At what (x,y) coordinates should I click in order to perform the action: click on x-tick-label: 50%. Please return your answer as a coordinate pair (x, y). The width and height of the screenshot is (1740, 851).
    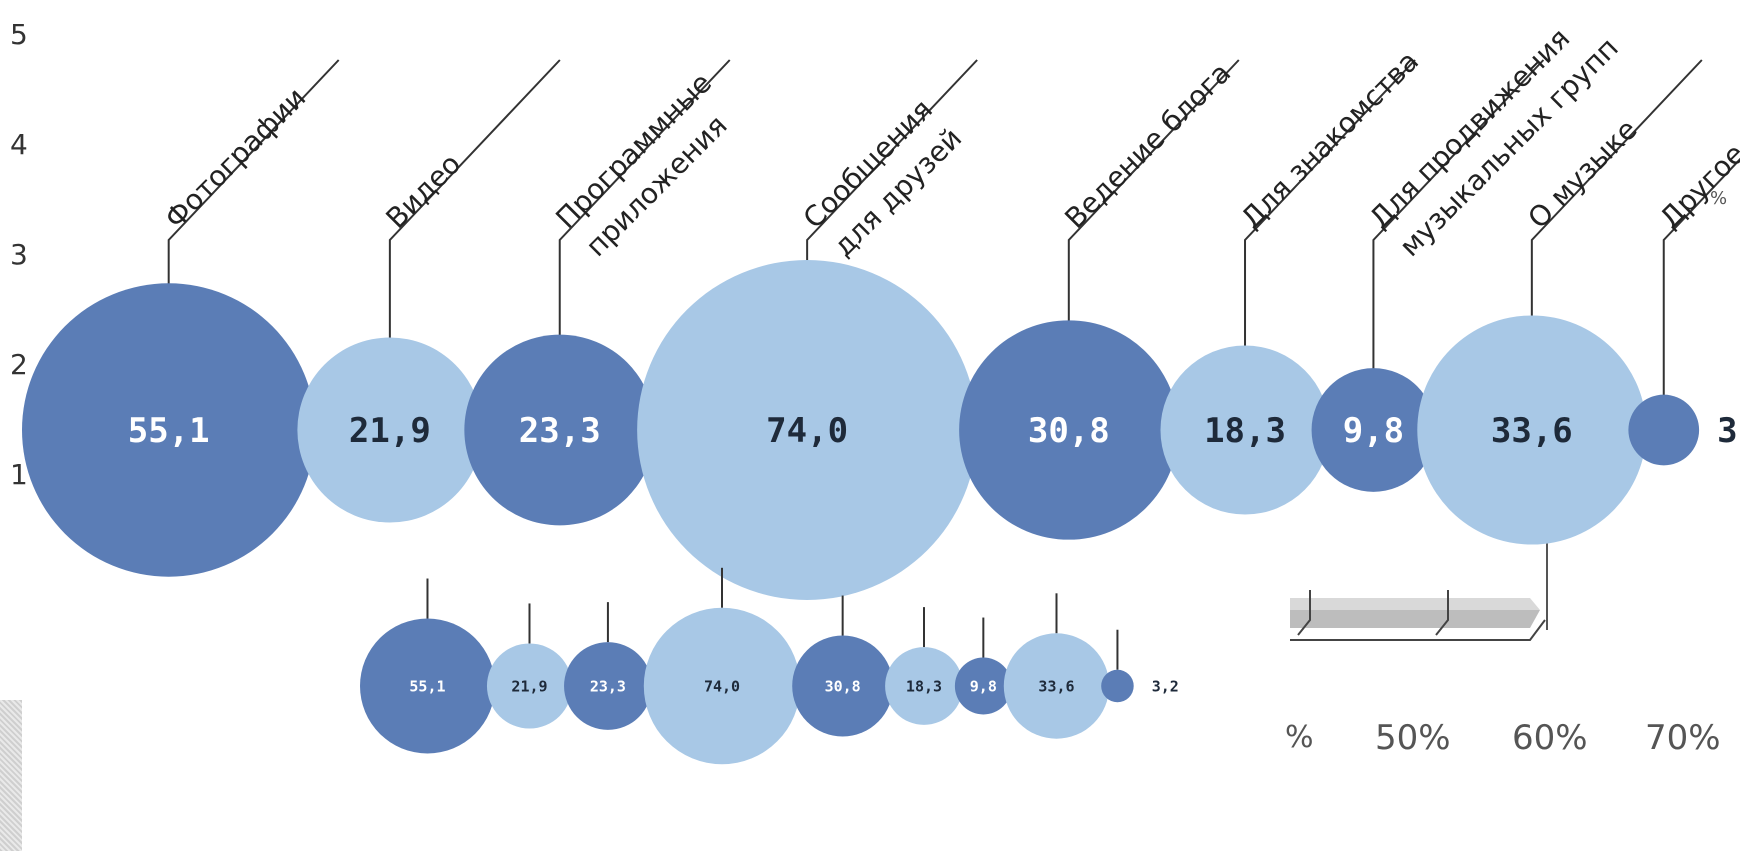
    Looking at the image, I should click on (1413, 738).